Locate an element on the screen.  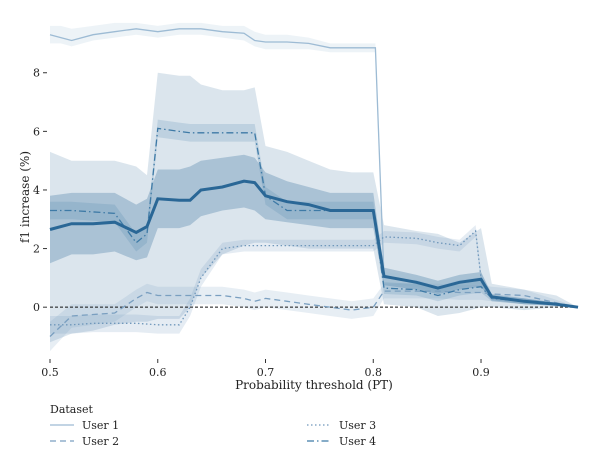
legend: Dataset User 1 User 2 User 3 User 4 is located at coordinates (213, 425).